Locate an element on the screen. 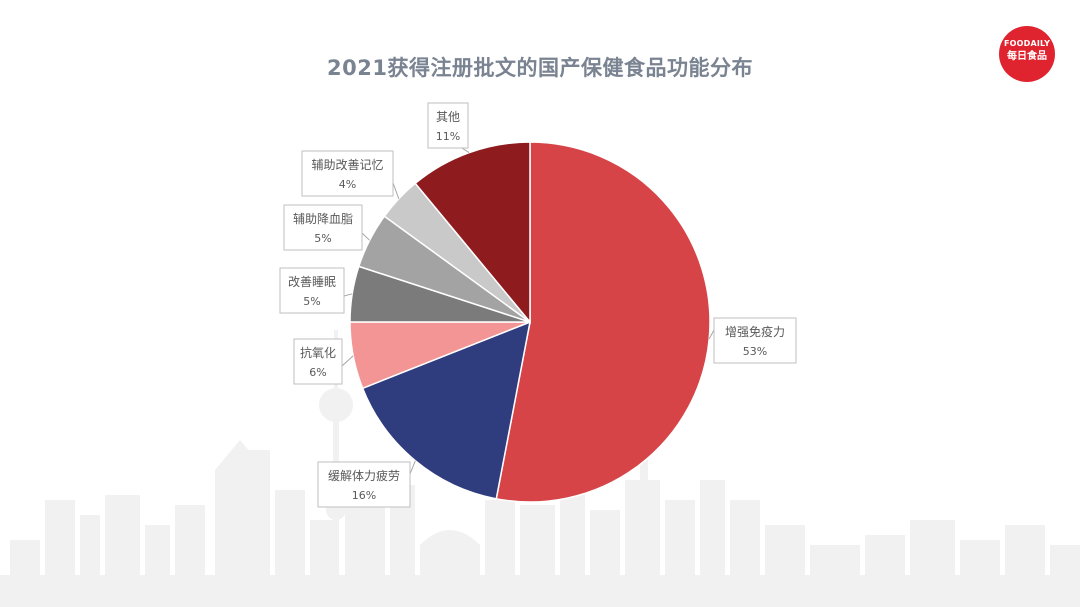 This screenshot has width=1080, height=607. foodaily-logo: FOODAILY 每日食品 is located at coordinates (1027, 54).